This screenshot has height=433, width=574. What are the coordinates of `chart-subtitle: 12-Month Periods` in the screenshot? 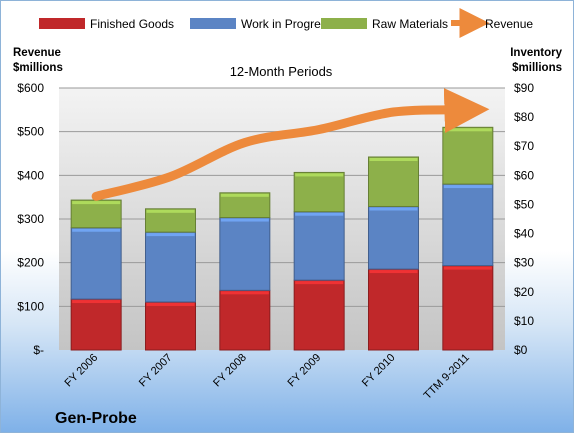 It's located at (281, 71).